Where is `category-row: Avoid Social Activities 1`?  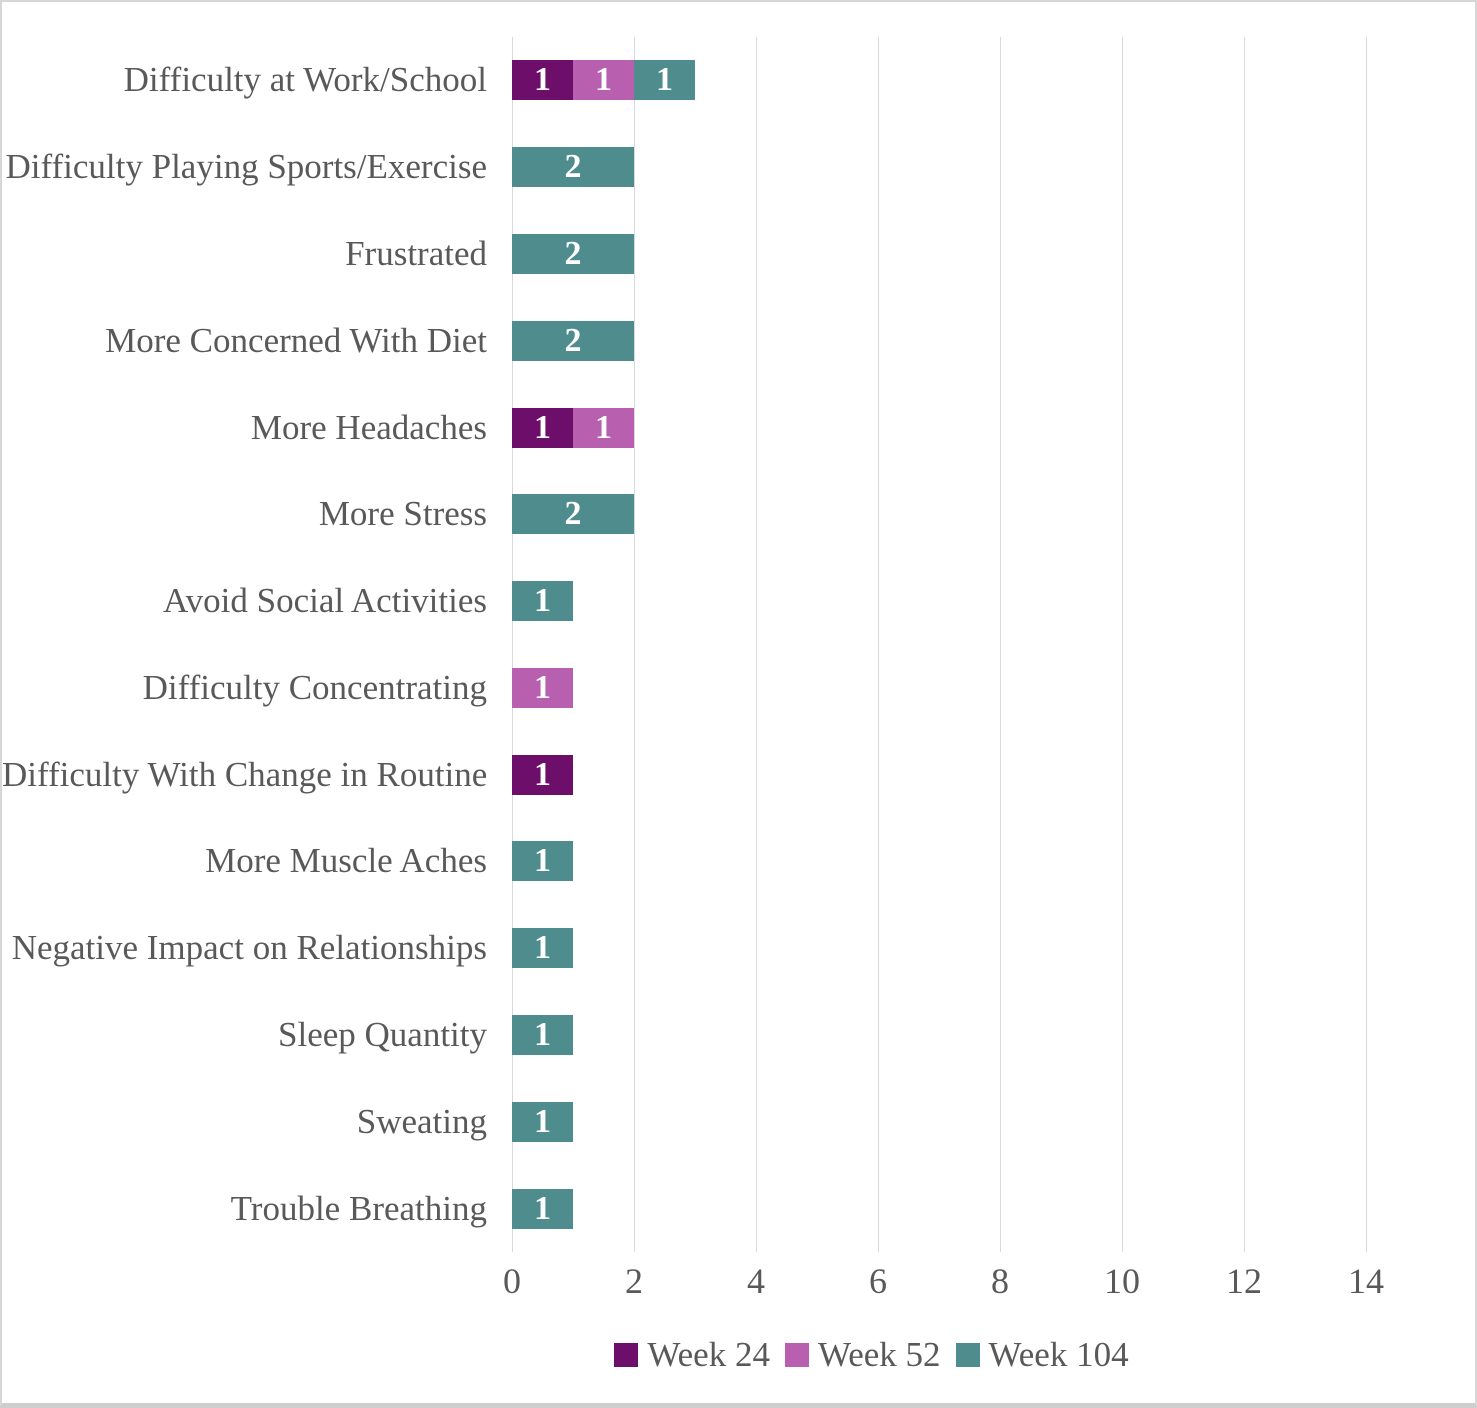
category-row: Avoid Social Activities 1 is located at coordinates (738, 601).